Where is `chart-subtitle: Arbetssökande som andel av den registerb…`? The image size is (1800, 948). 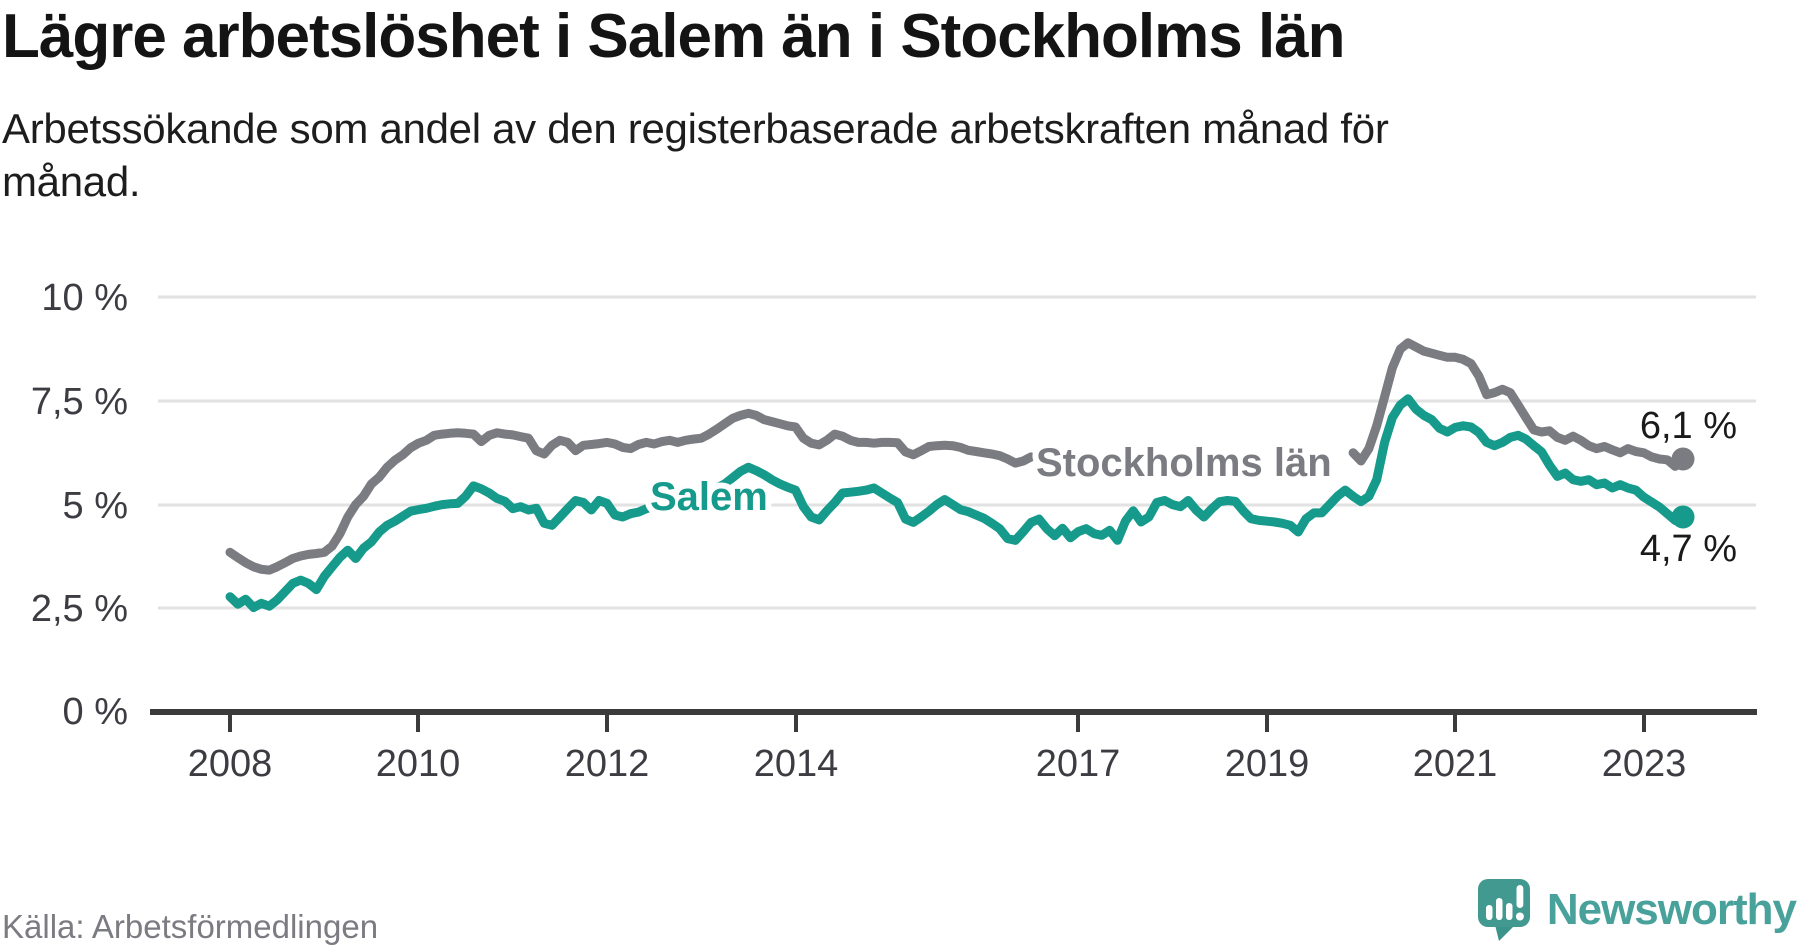 chart-subtitle: Arbetssökande som andel av den registerb… is located at coordinates (752, 155).